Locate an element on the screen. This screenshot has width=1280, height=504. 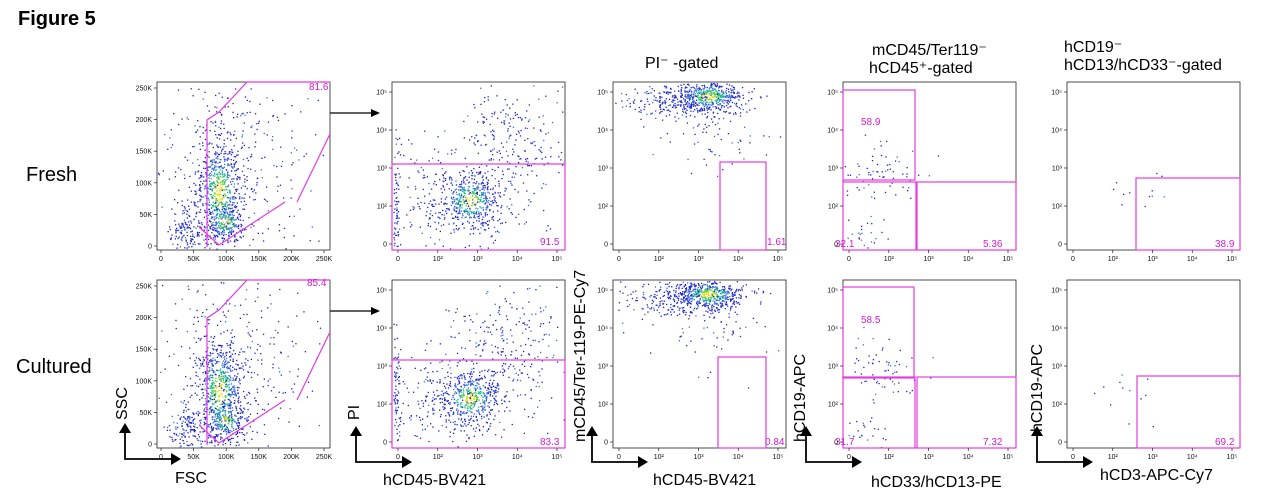
x-tick-label: 100K is located at coordinates (226, 259).